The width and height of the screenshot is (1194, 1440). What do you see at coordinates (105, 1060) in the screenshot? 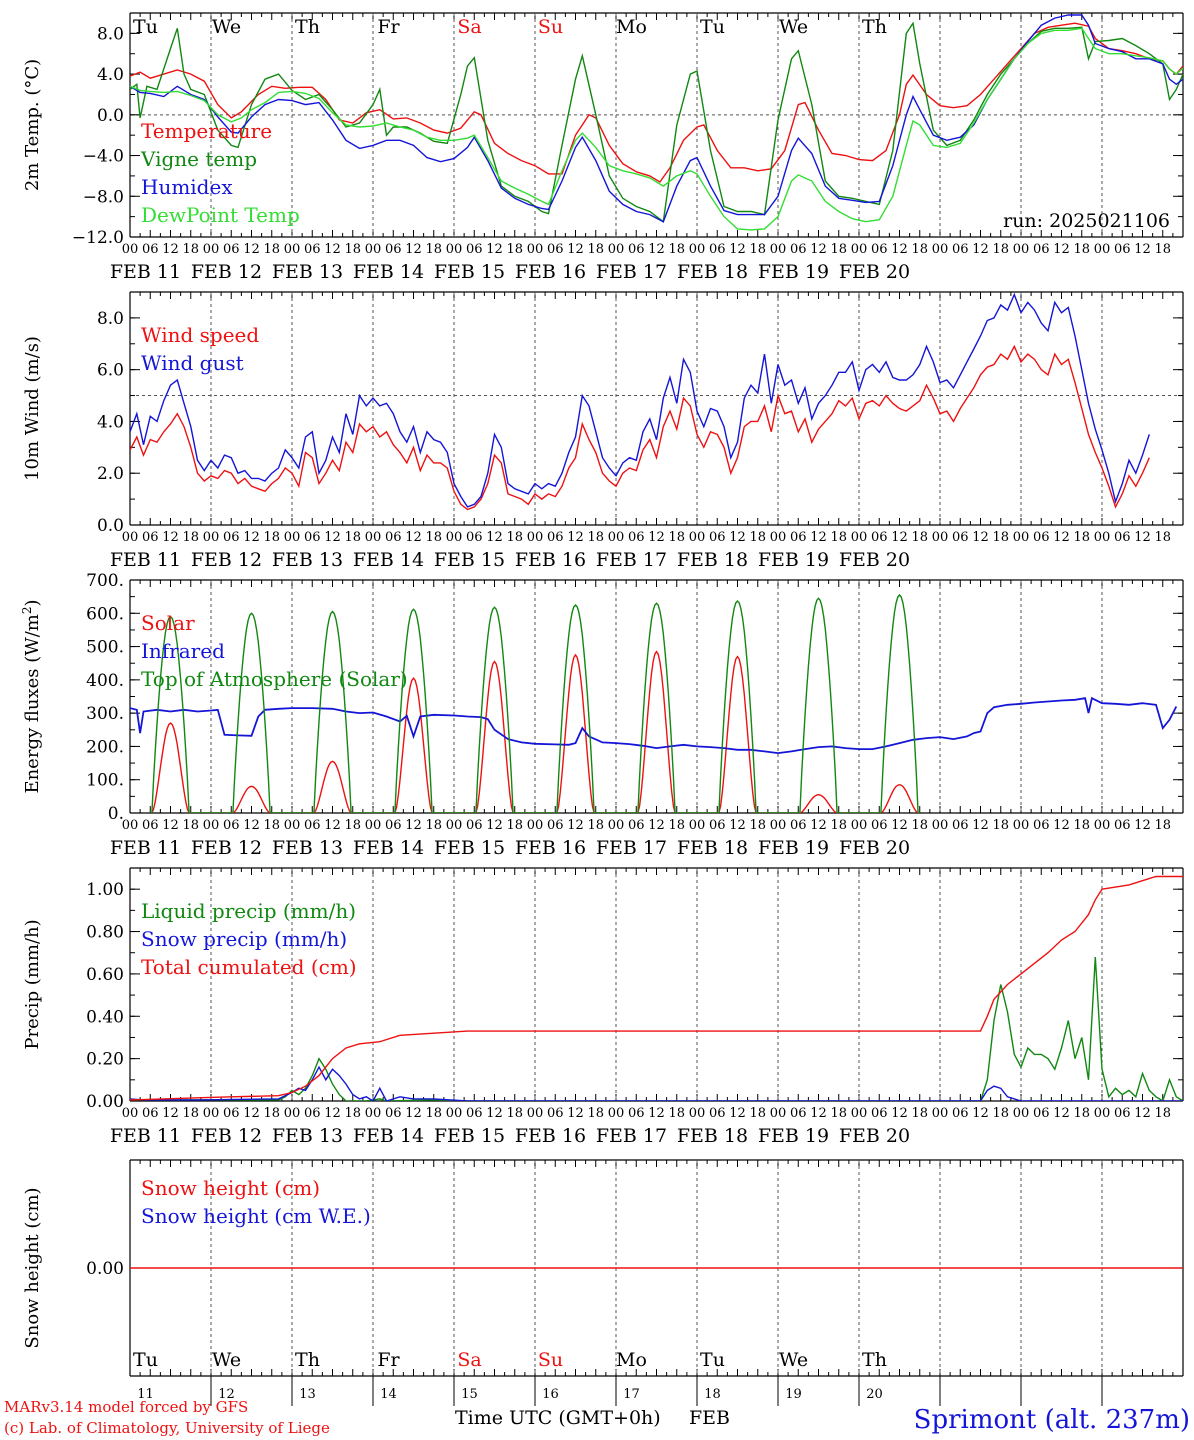
I see `y-tick-label: 0.20` at bounding box center [105, 1060].